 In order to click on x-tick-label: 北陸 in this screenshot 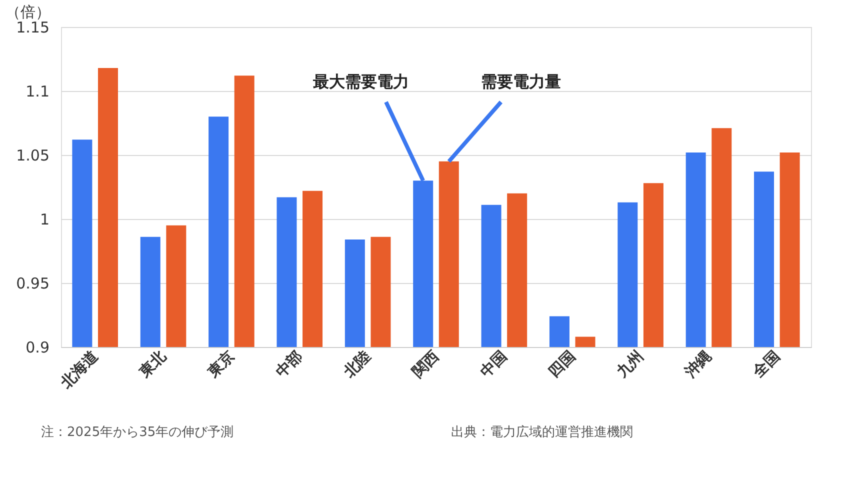, I will do `click(357, 364)`.